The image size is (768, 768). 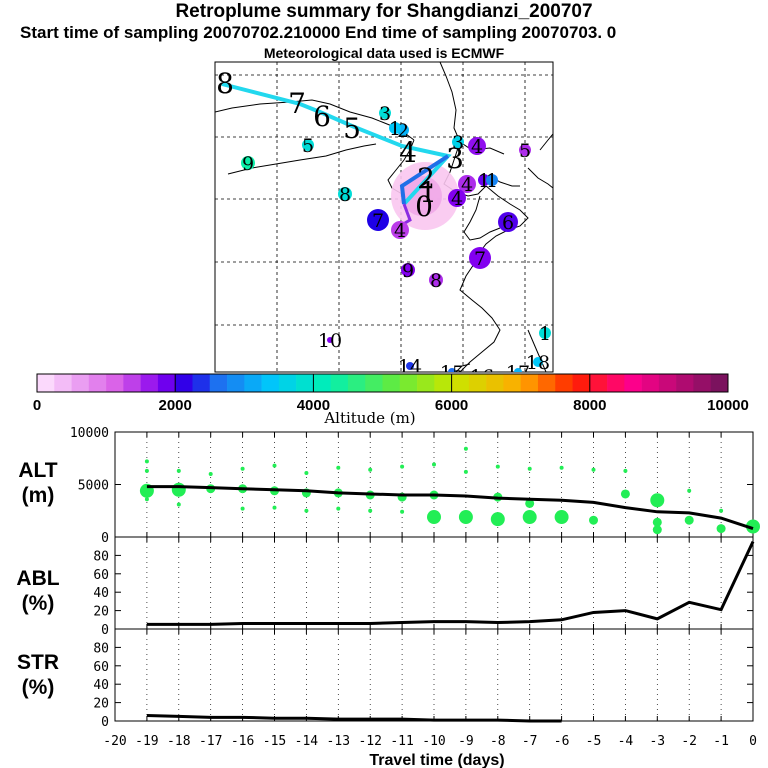 What do you see at coordinates (37, 470) in the screenshot?
I see `alt-panel-label: ALT` at bounding box center [37, 470].